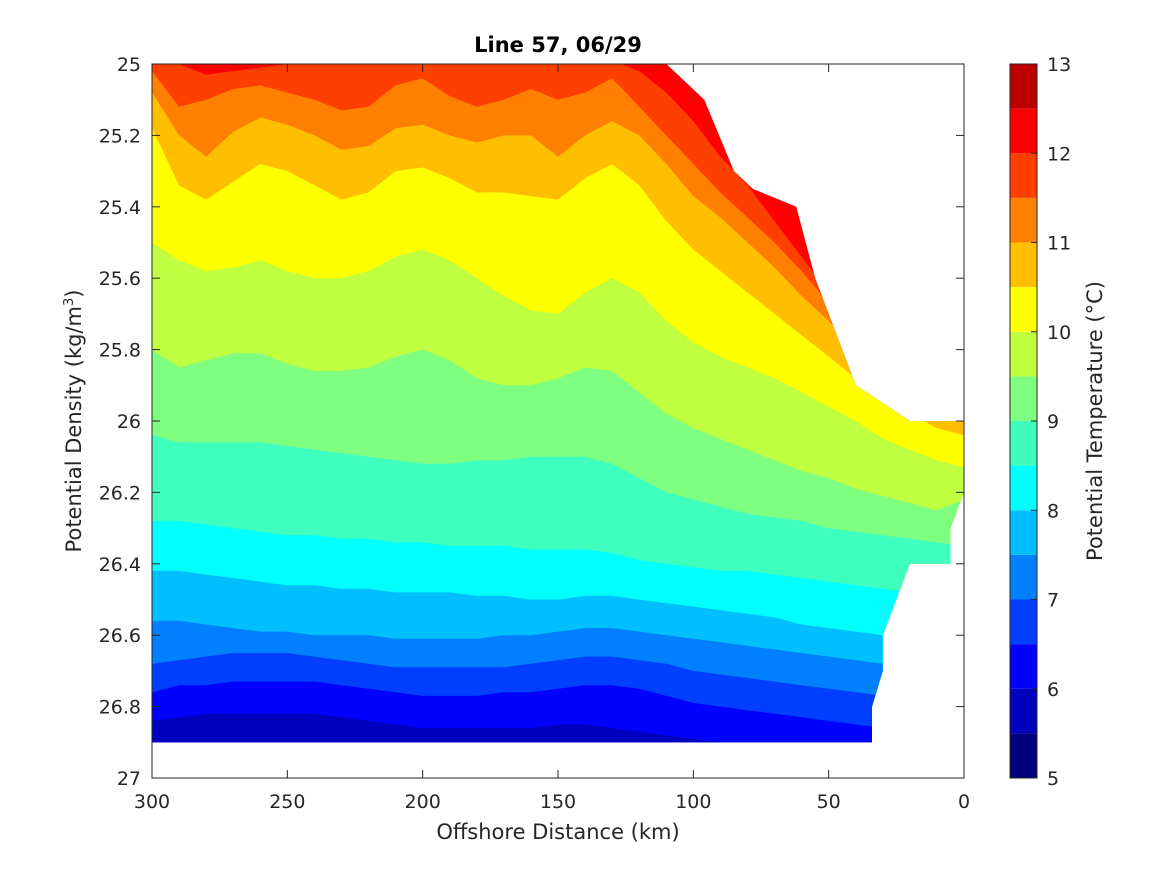  What do you see at coordinates (558, 802) in the screenshot?
I see `x-tick-label: 150` at bounding box center [558, 802].